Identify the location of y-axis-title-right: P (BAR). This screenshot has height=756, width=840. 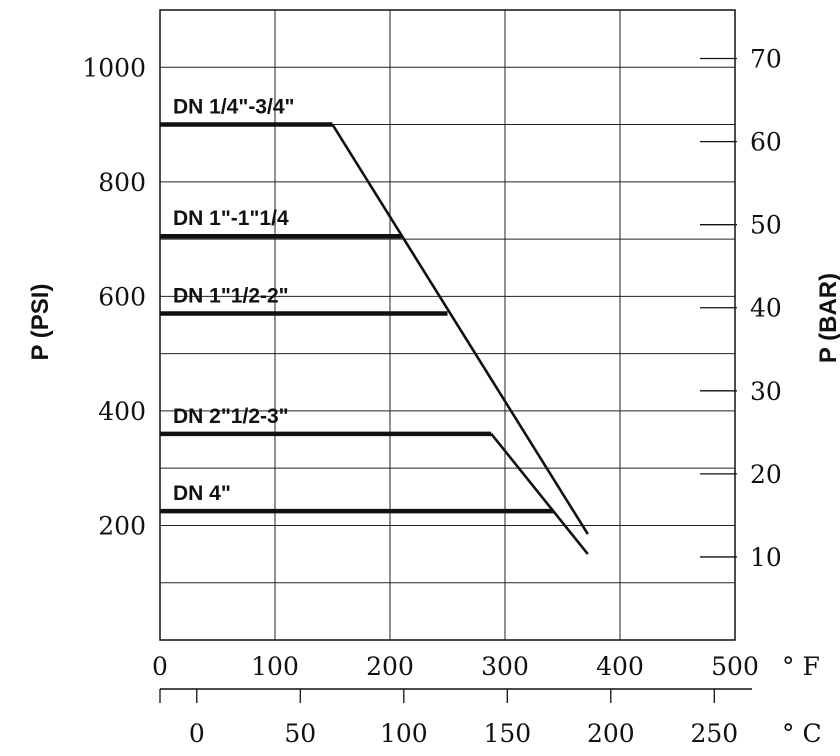
(827, 318).